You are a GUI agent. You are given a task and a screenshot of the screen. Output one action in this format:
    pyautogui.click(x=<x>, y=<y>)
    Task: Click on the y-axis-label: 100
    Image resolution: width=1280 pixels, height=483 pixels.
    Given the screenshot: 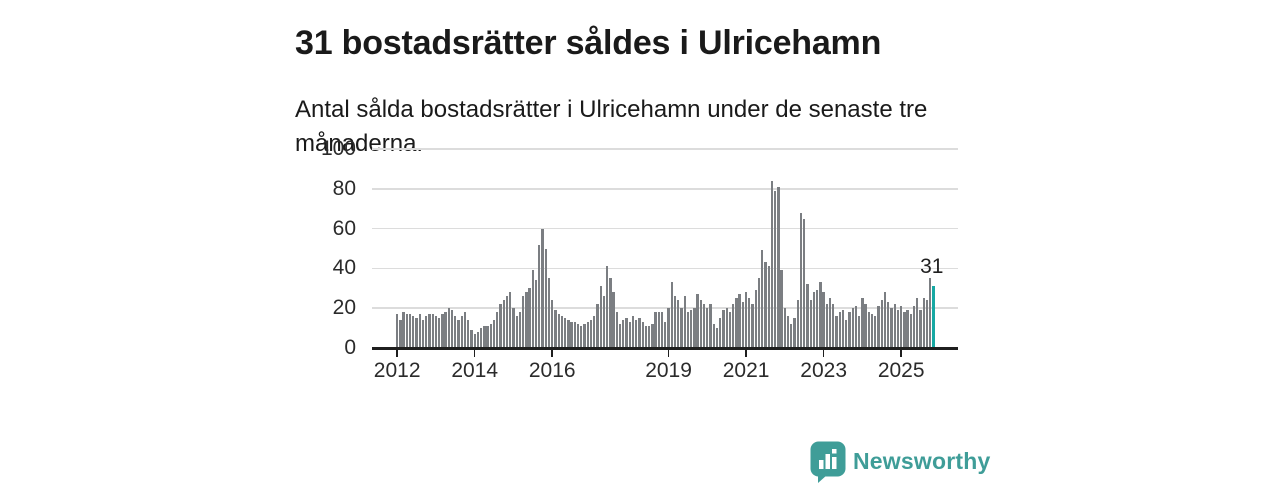 What is the action you would take?
    pyautogui.click(x=338, y=148)
    